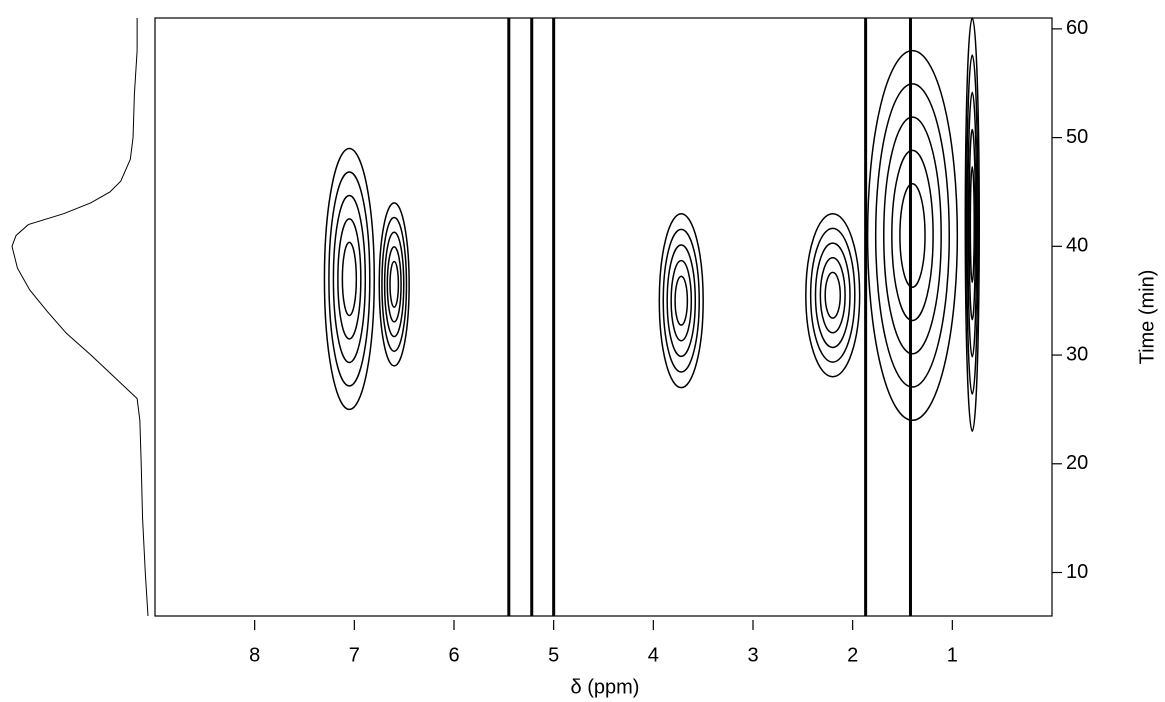  What do you see at coordinates (1147, 317) in the screenshot?
I see `y-axis-label: Time (min)` at bounding box center [1147, 317].